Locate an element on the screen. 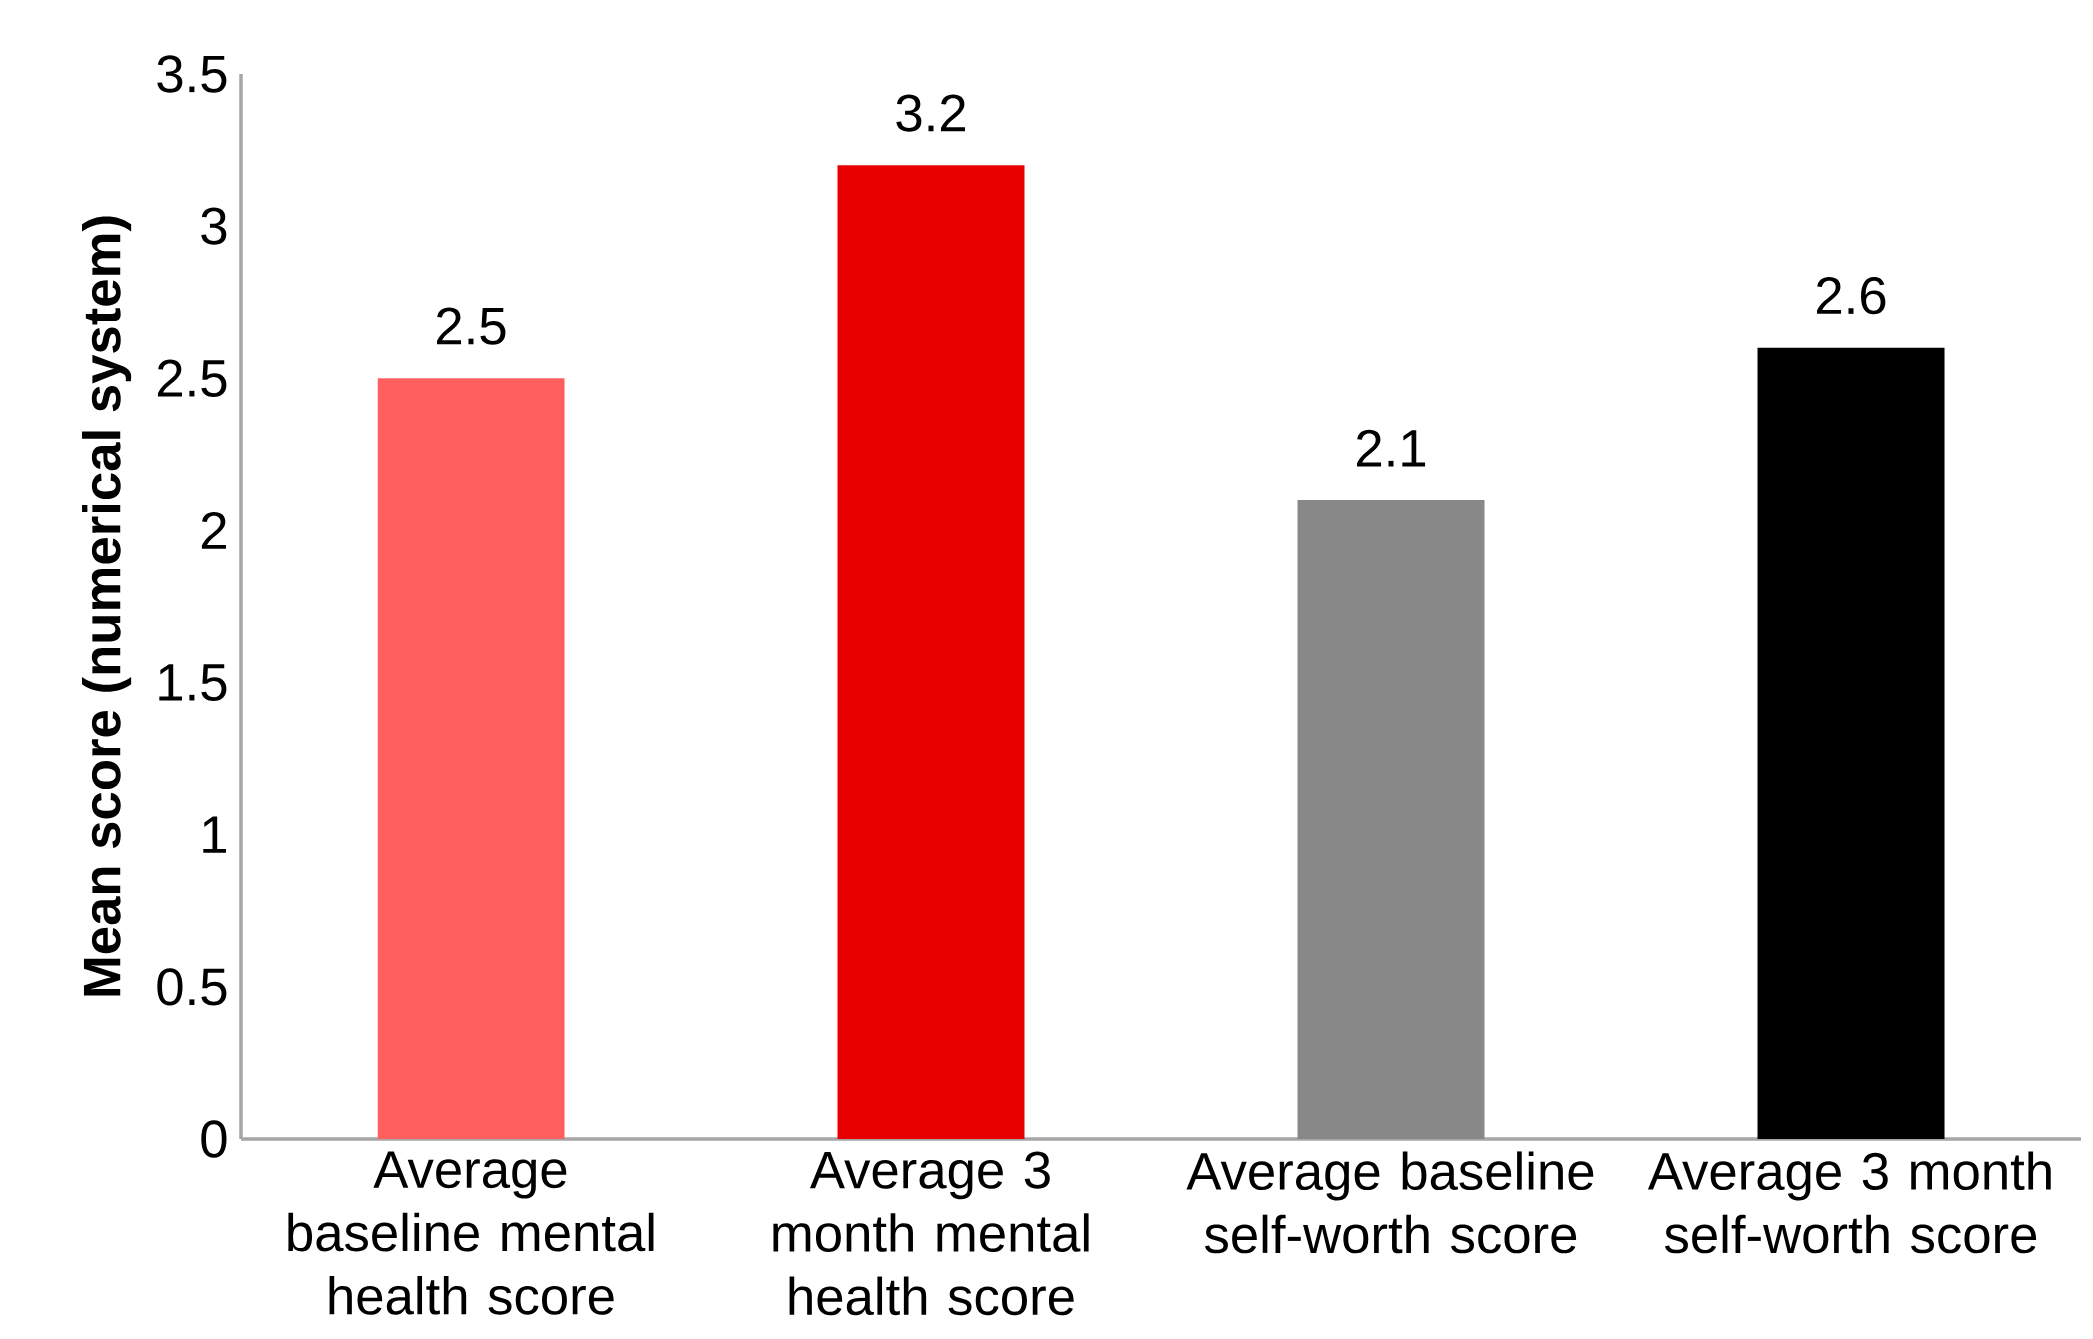 This screenshot has height=1339, width=2093. data-label: 2.6 is located at coordinates (1851, 296).